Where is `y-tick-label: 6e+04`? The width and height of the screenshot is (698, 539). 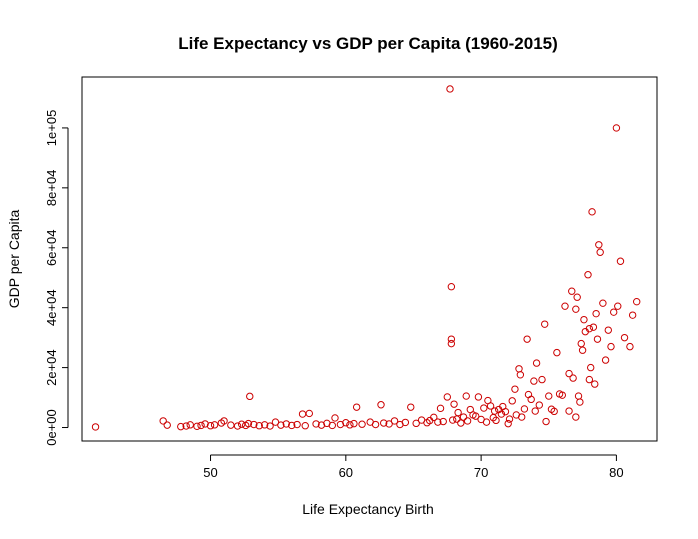
y-tick-label: 6e+04 is located at coordinates (51, 248).